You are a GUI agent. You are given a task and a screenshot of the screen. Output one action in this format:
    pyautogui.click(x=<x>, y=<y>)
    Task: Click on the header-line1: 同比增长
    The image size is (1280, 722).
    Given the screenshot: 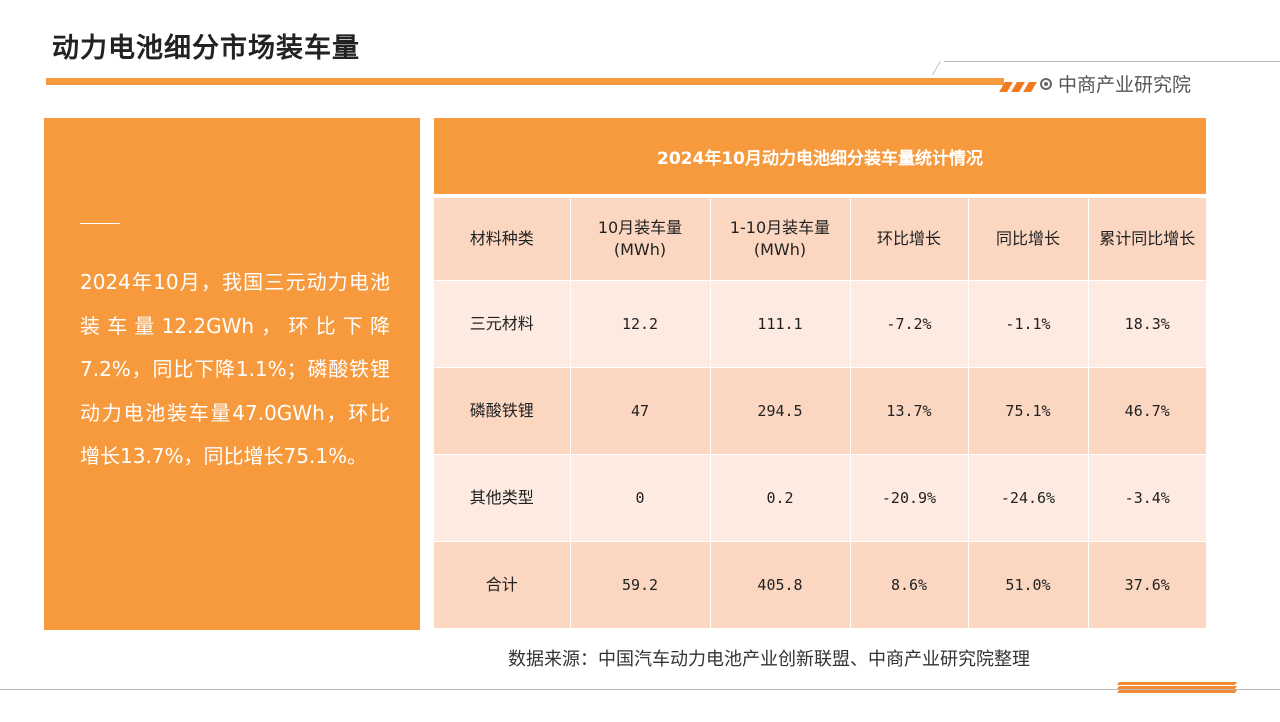 What is the action you would take?
    pyautogui.click(x=1027, y=238)
    